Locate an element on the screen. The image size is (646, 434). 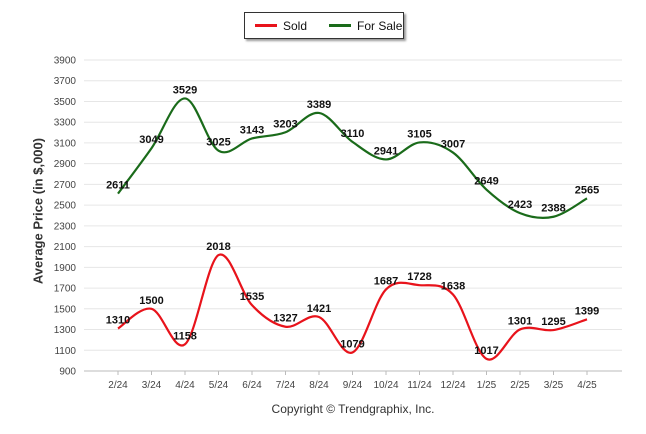
y-tick-label: 1700 is located at coordinates (65, 289).